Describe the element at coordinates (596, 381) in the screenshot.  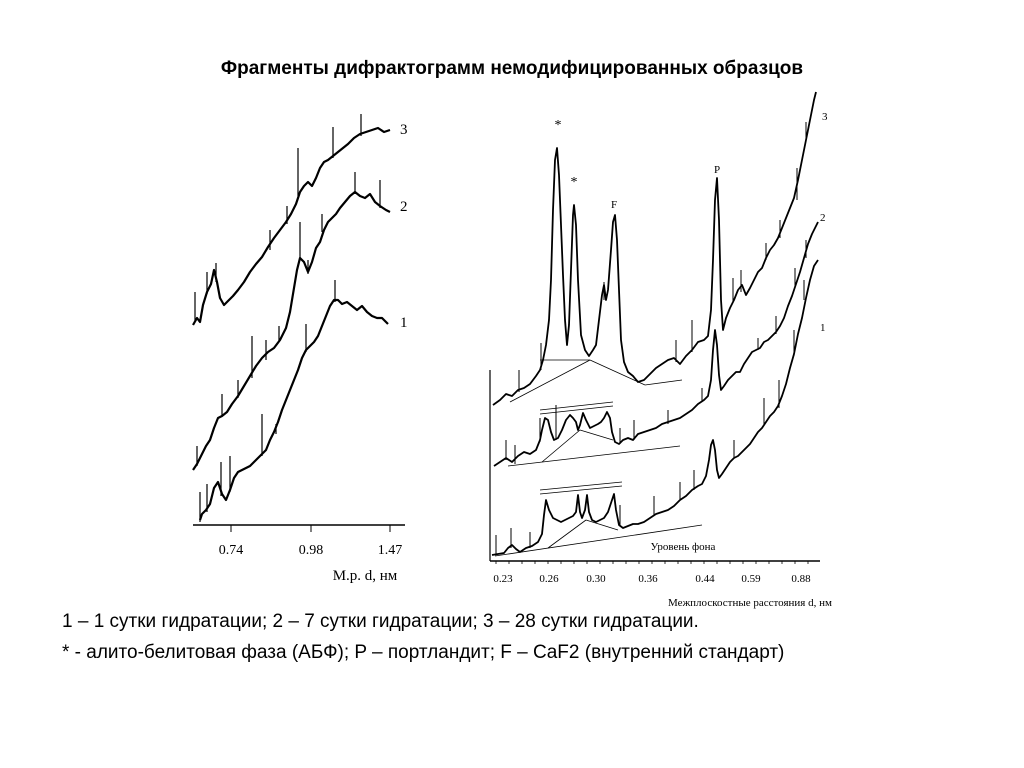
I see `right-series-3-bracket` at that location.